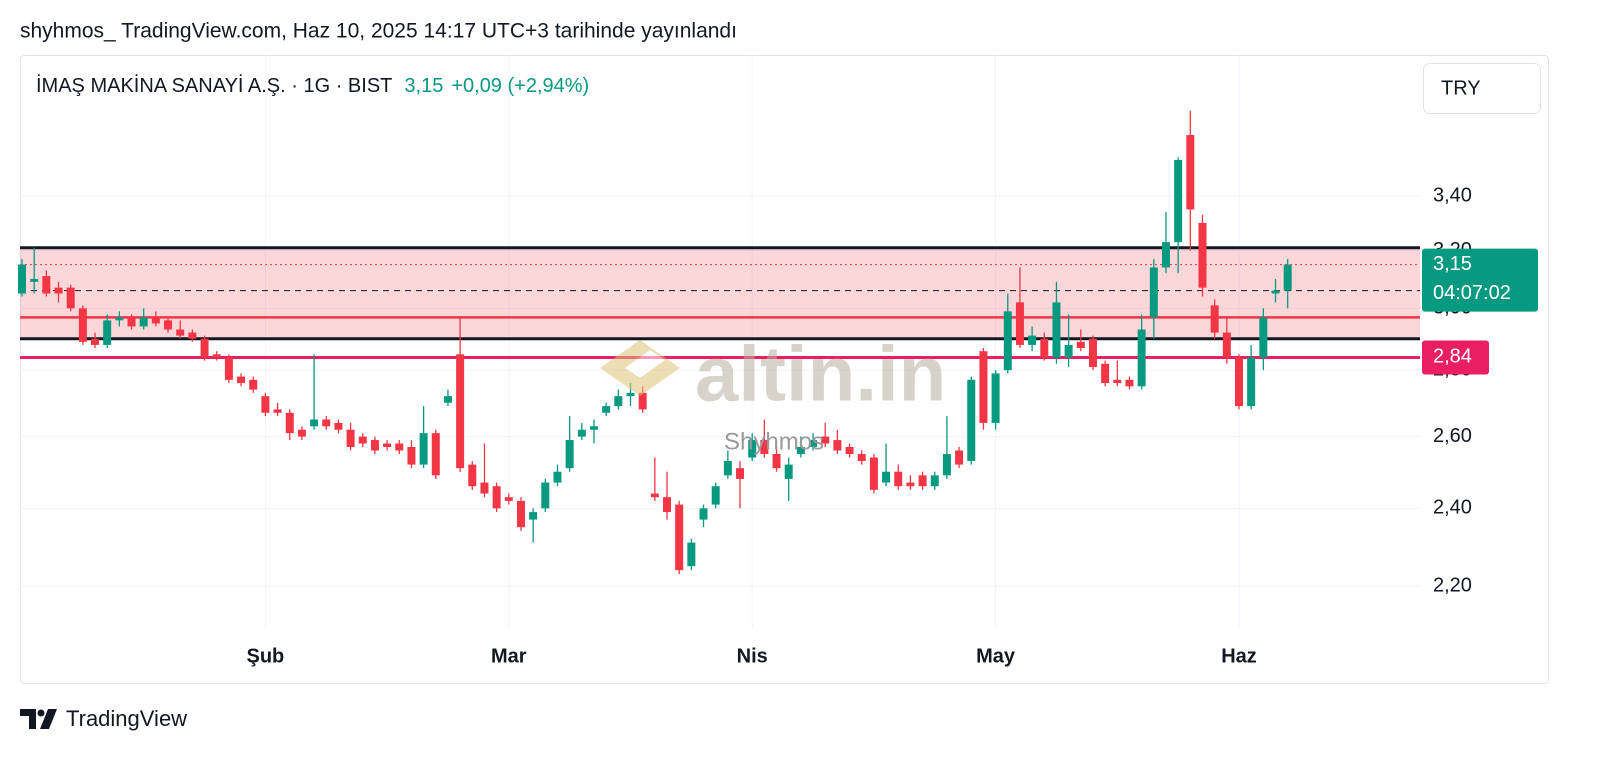  Describe the element at coordinates (774, 441) in the screenshot. I see `author-watermark: Shyhmos` at that location.